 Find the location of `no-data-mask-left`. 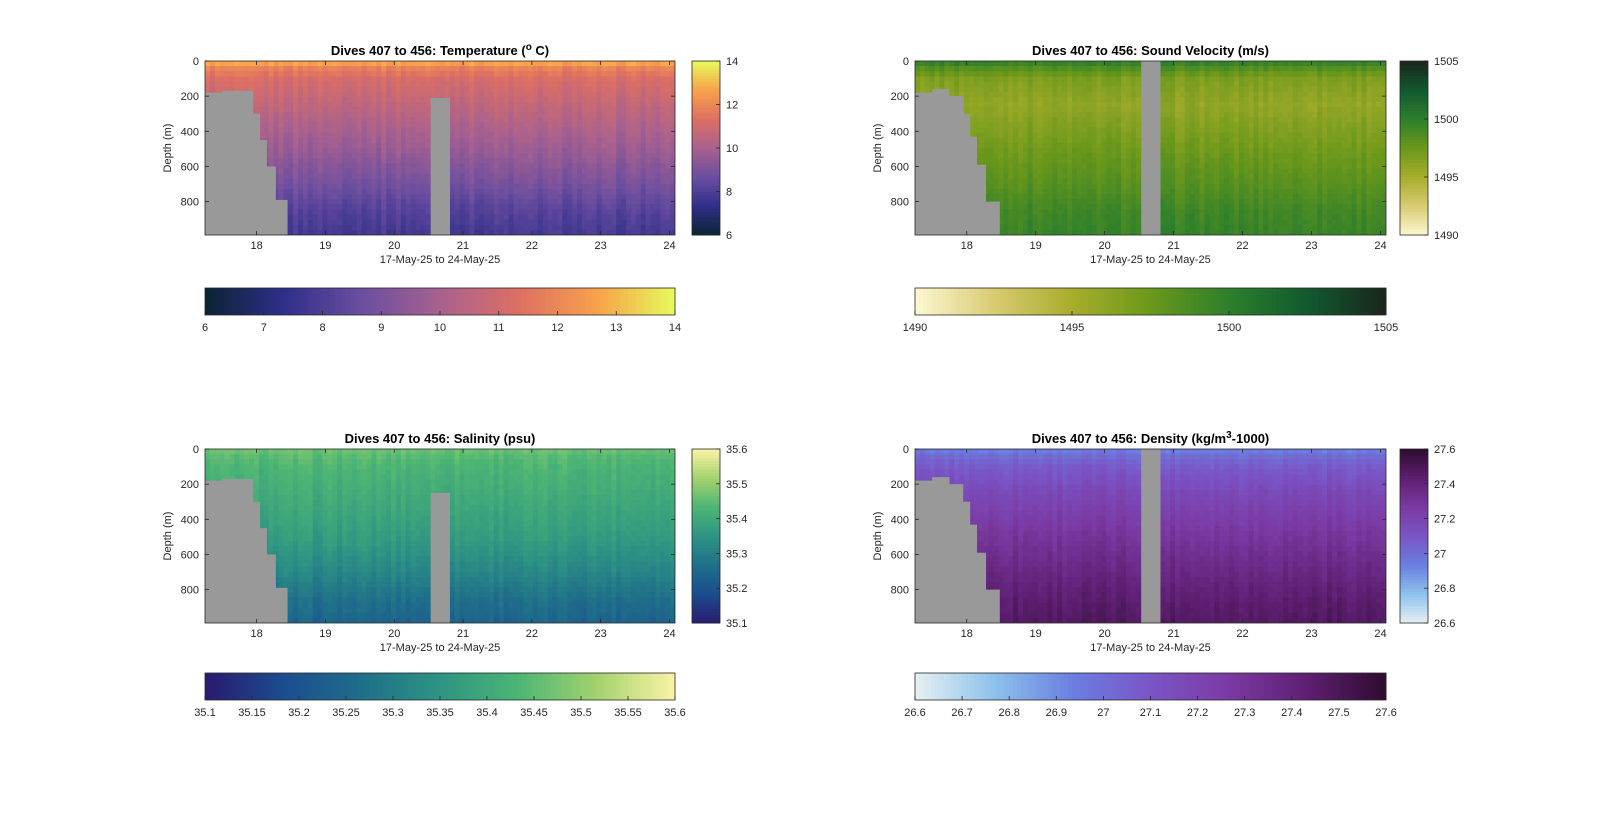

no-data-mask-left is located at coordinates (246, 162).